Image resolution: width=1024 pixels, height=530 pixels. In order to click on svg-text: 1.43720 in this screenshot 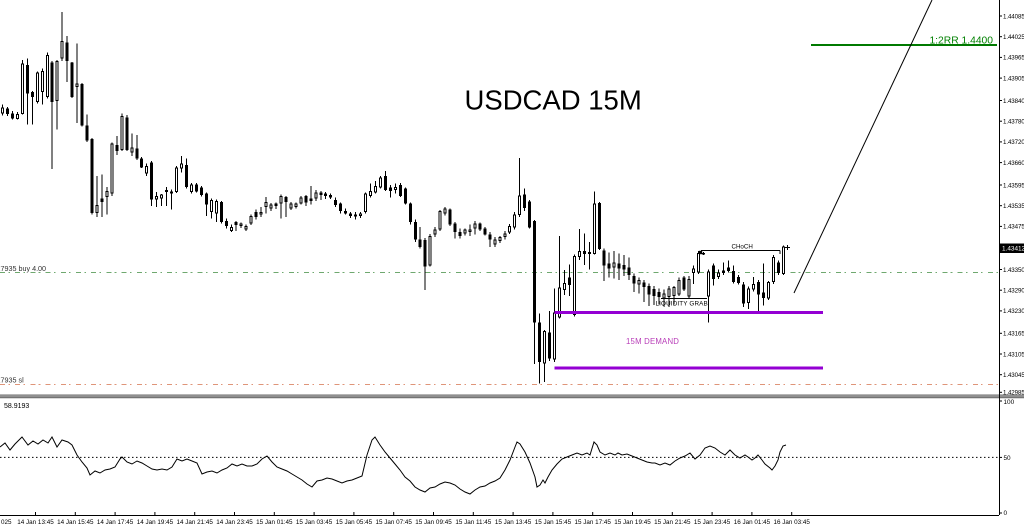, I will do `click(1013, 142)`.